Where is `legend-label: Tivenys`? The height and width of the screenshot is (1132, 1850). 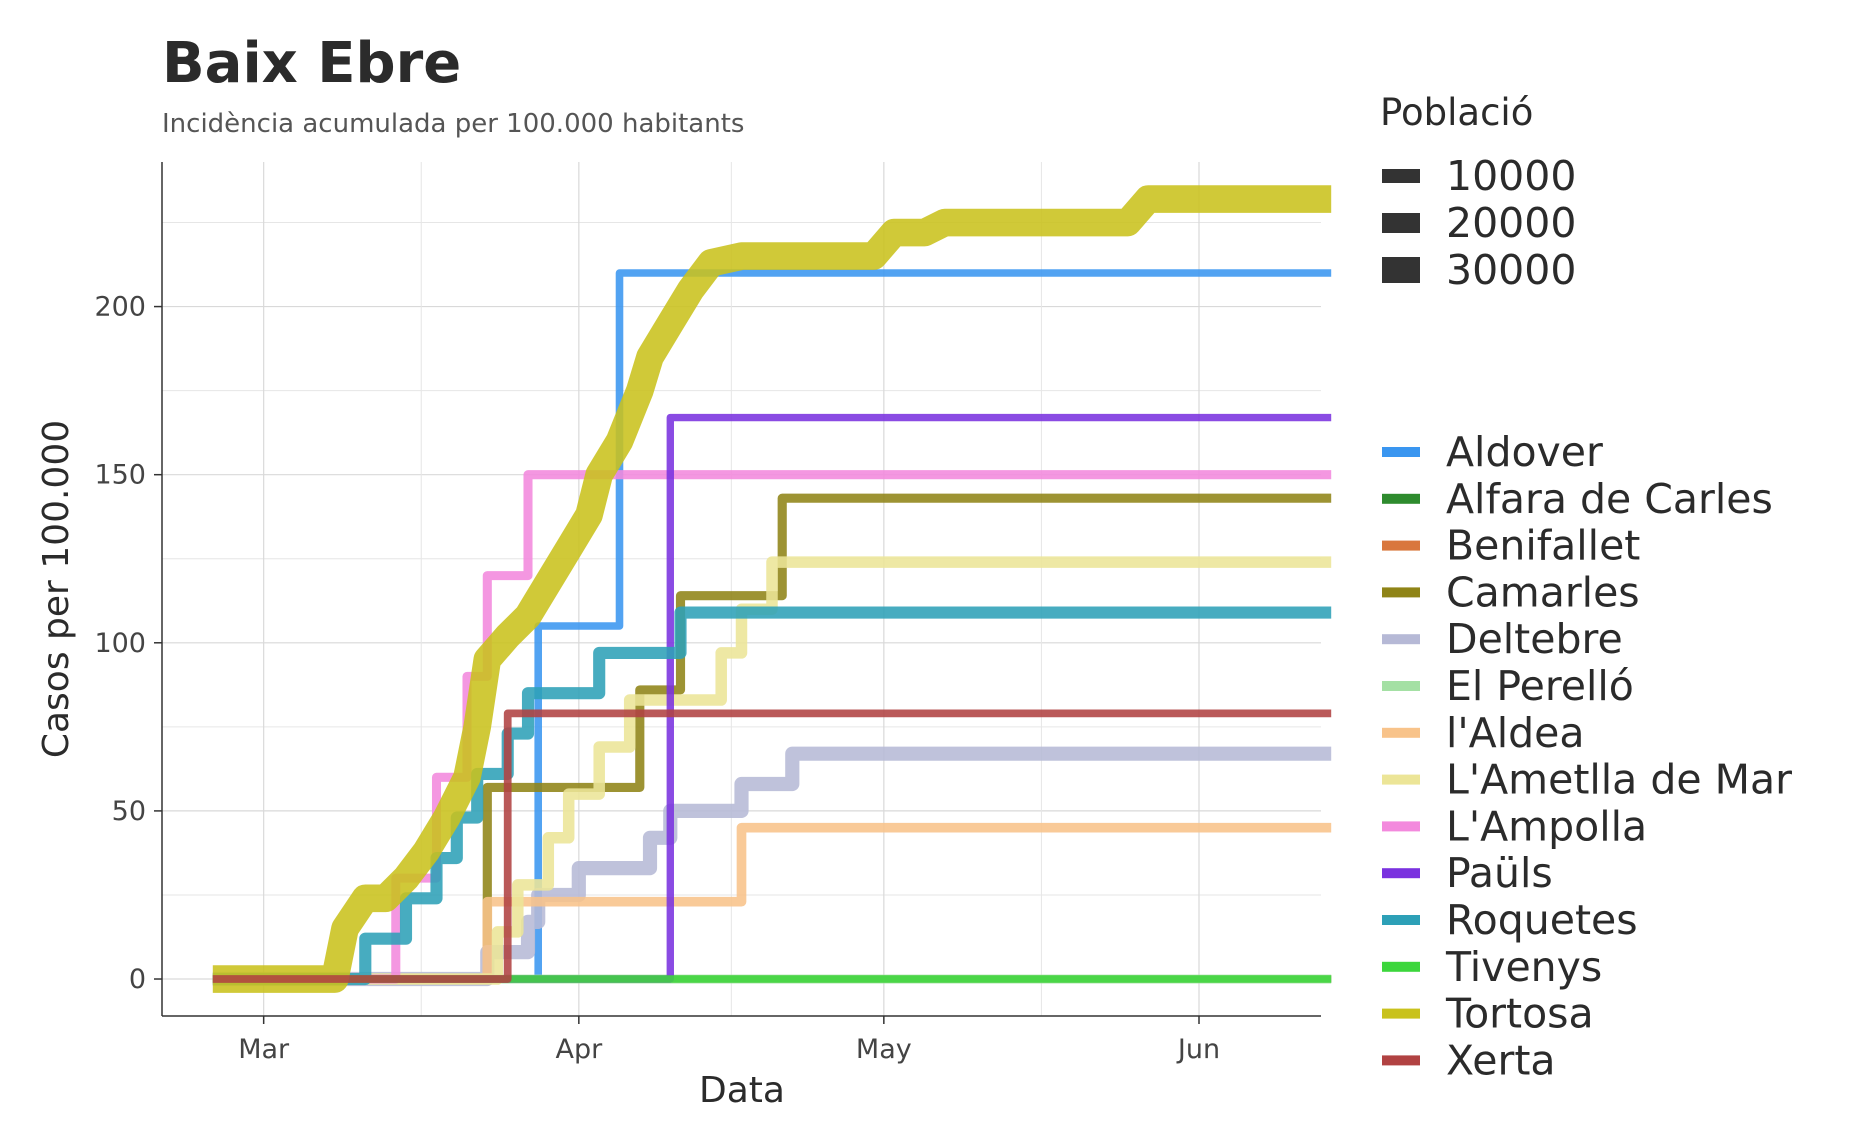
legend-label: Tivenys is located at coordinates (1523, 967).